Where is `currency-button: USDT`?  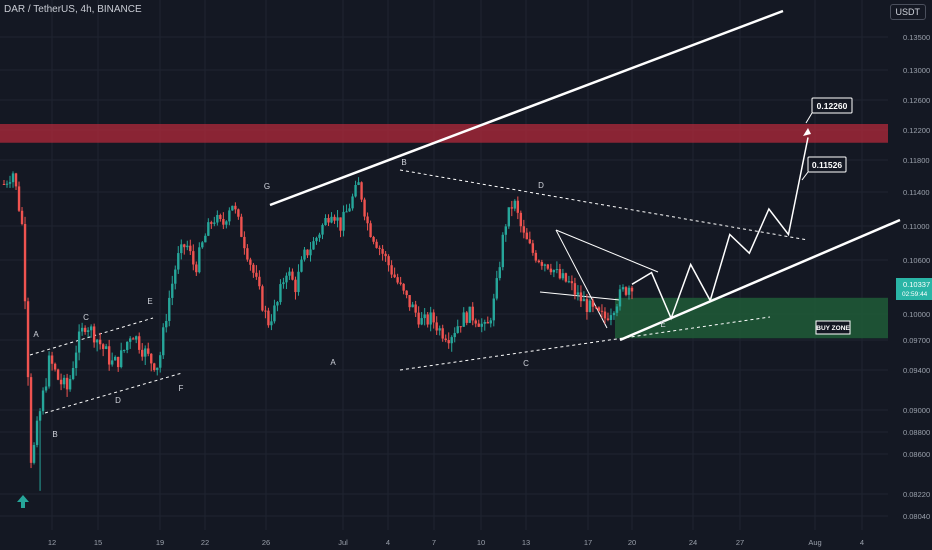
currency-button: USDT is located at coordinates (907, 12).